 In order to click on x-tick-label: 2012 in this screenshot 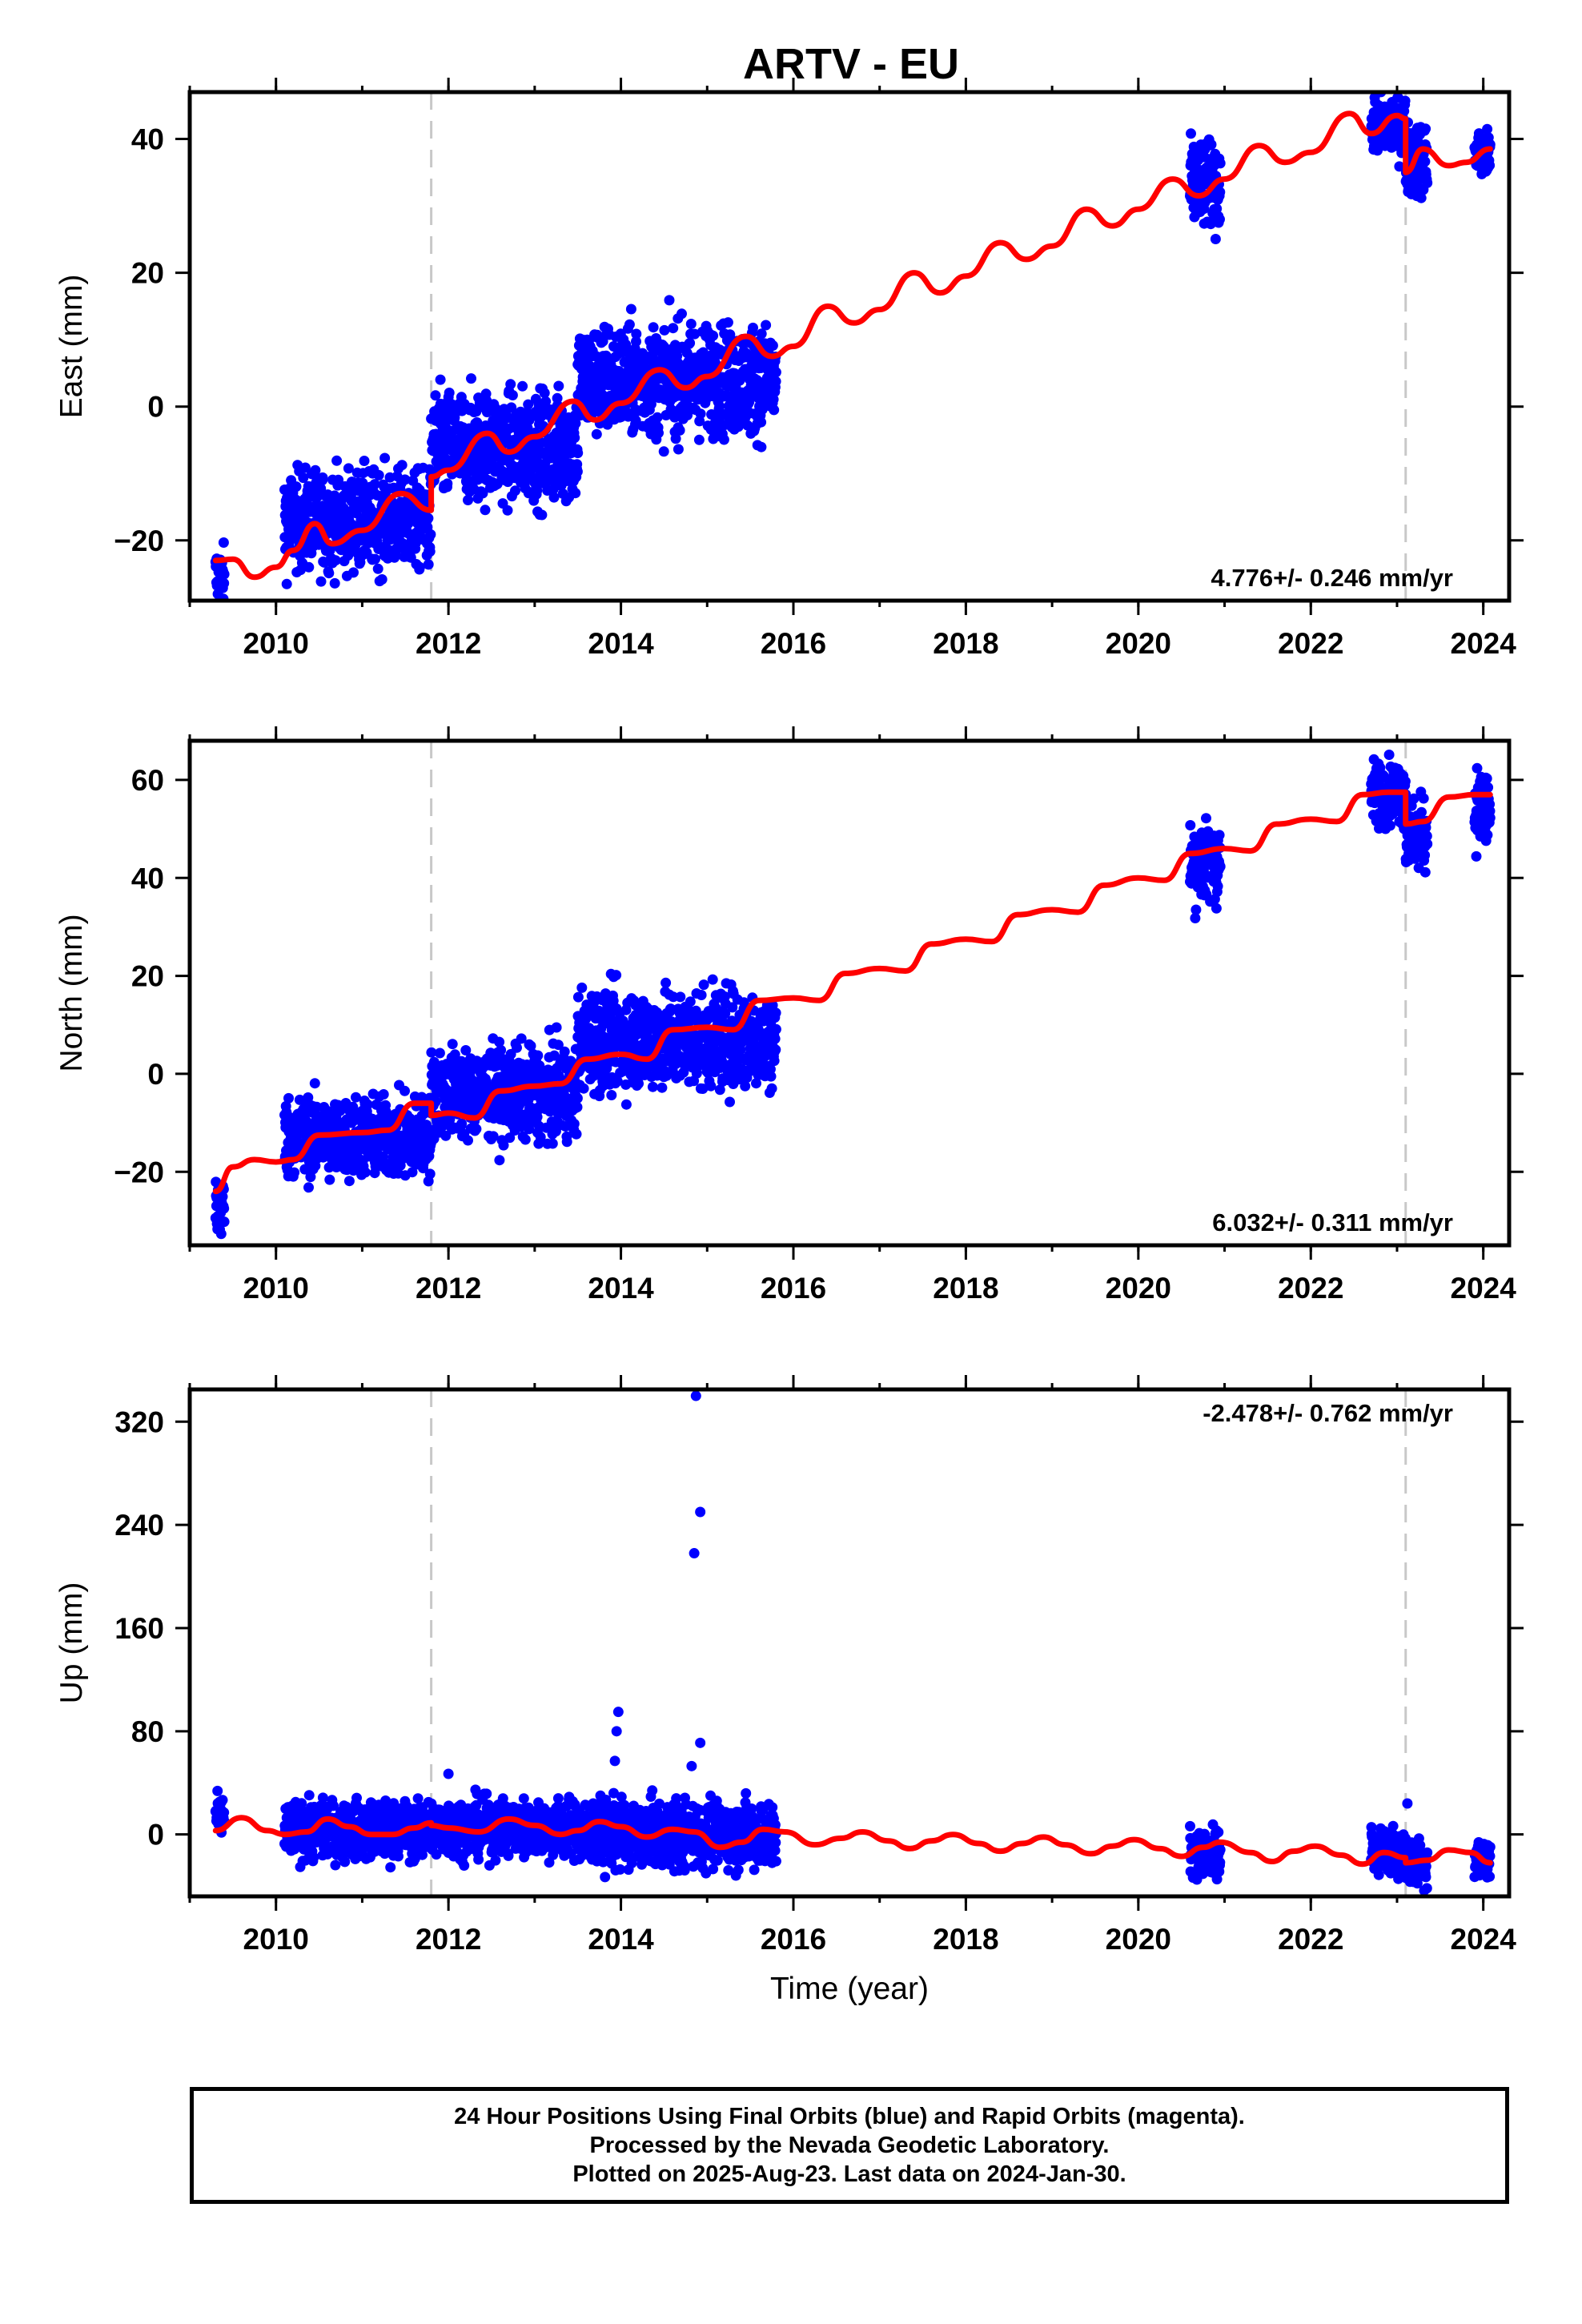, I will do `click(448, 1288)`.